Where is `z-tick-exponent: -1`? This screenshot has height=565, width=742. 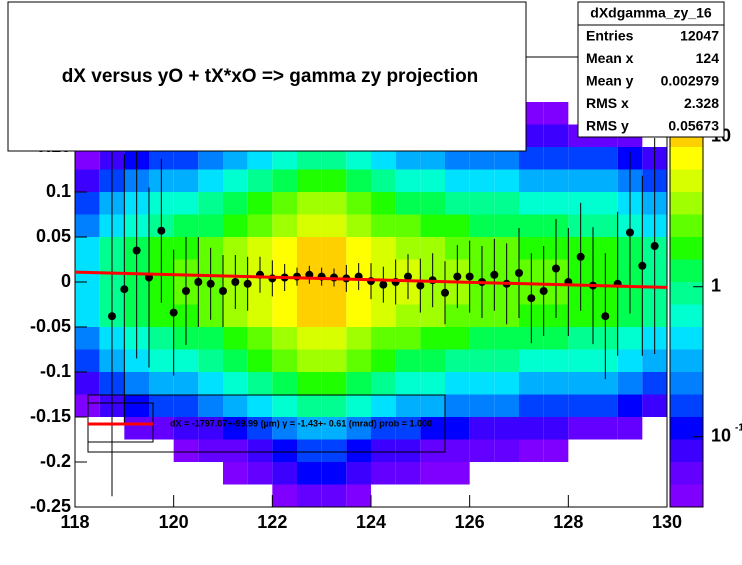
z-tick-exponent: -1 is located at coordinates (738, 427).